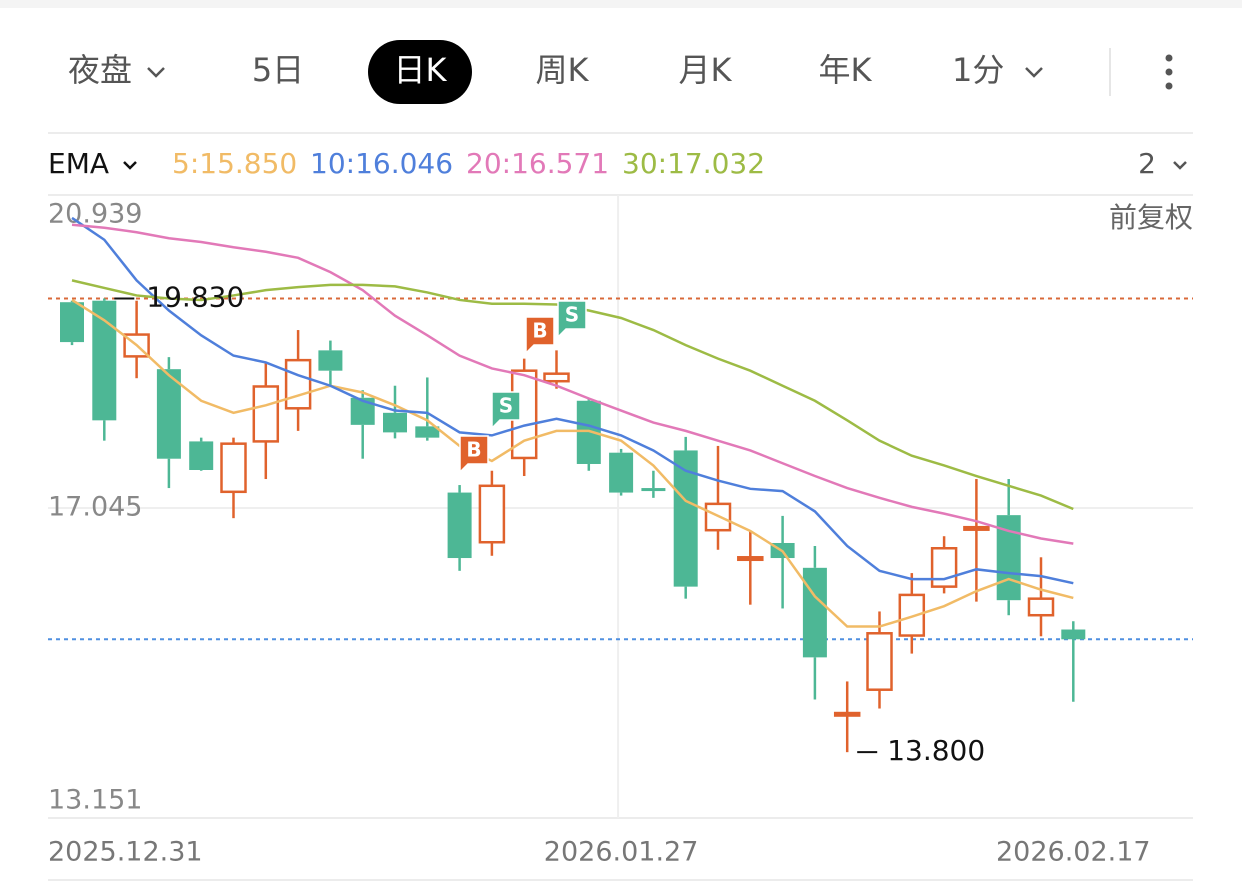 The width and height of the screenshot is (1242, 885). I want to click on y-tick-label: 17.045, so click(95, 507).